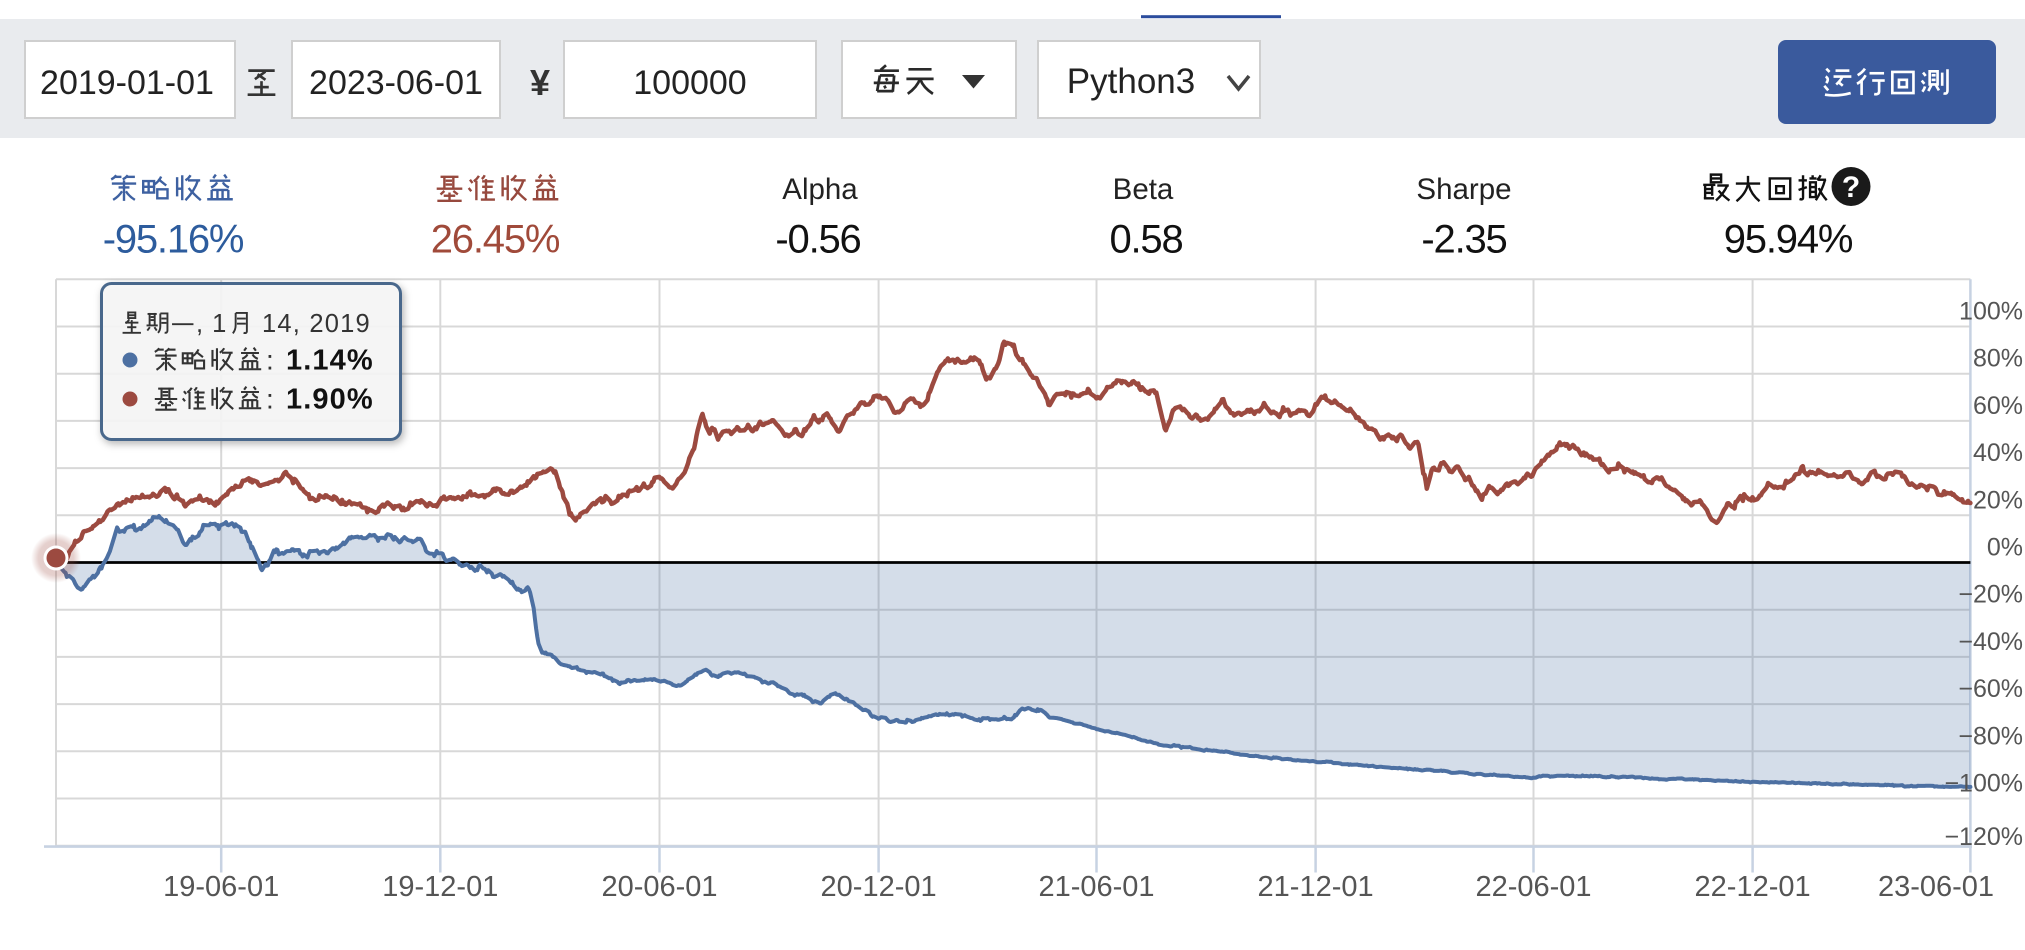 The width and height of the screenshot is (2025, 950). What do you see at coordinates (495, 240) in the screenshot?
I see `svg-text: 26.45%` at bounding box center [495, 240].